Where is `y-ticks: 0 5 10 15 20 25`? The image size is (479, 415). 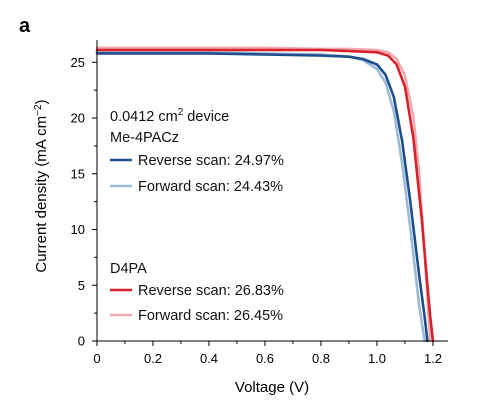 y-ticks: 0 5 10 15 20 25 is located at coordinates (84, 202).